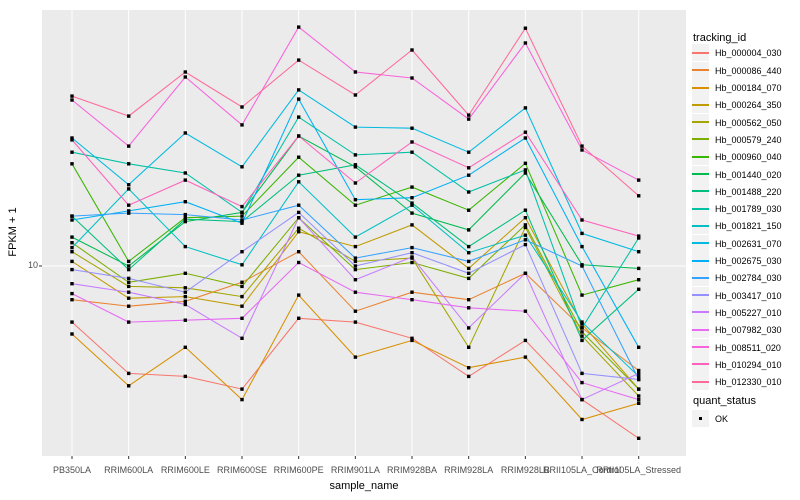 The width and height of the screenshot is (800, 500). I want to click on y-tick-label: 10, so click(32, 265).